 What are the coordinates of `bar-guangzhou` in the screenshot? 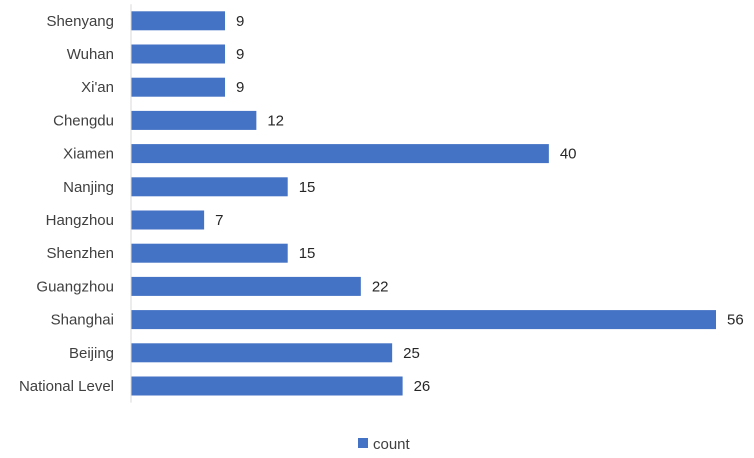 It's located at (246, 286).